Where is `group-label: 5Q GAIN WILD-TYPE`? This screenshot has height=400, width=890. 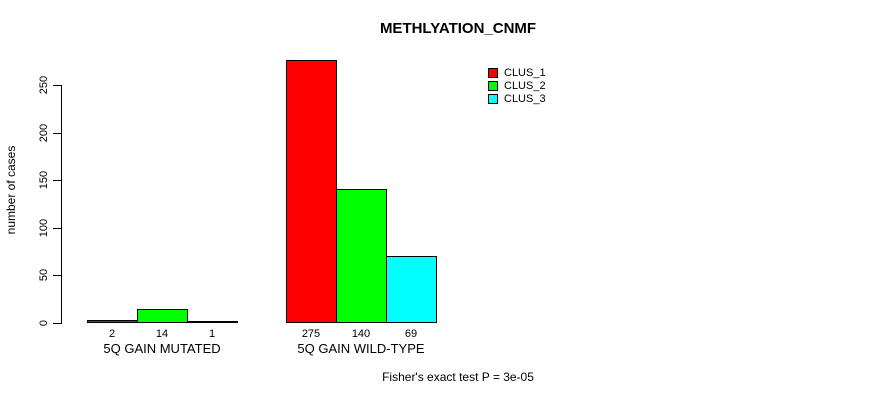
group-label: 5Q GAIN WILD-TYPE is located at coordinates (361, 348).